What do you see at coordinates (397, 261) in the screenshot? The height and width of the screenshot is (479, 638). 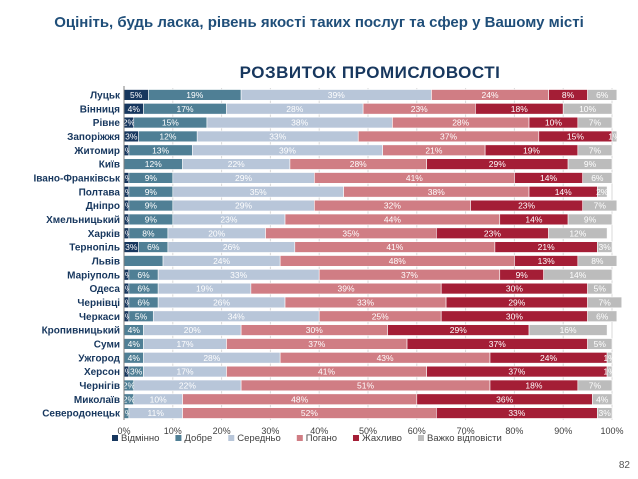 I see `data-label: 48%` at bounding box center [397, 261].